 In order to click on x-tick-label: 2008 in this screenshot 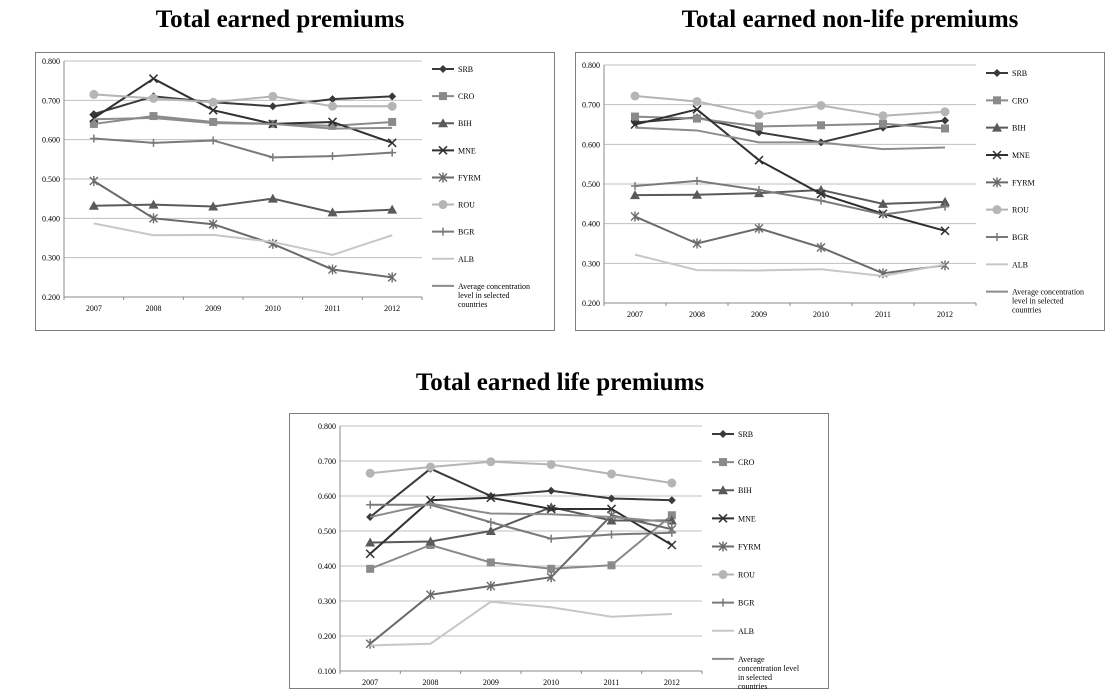, I will do `click(697, 314)`.